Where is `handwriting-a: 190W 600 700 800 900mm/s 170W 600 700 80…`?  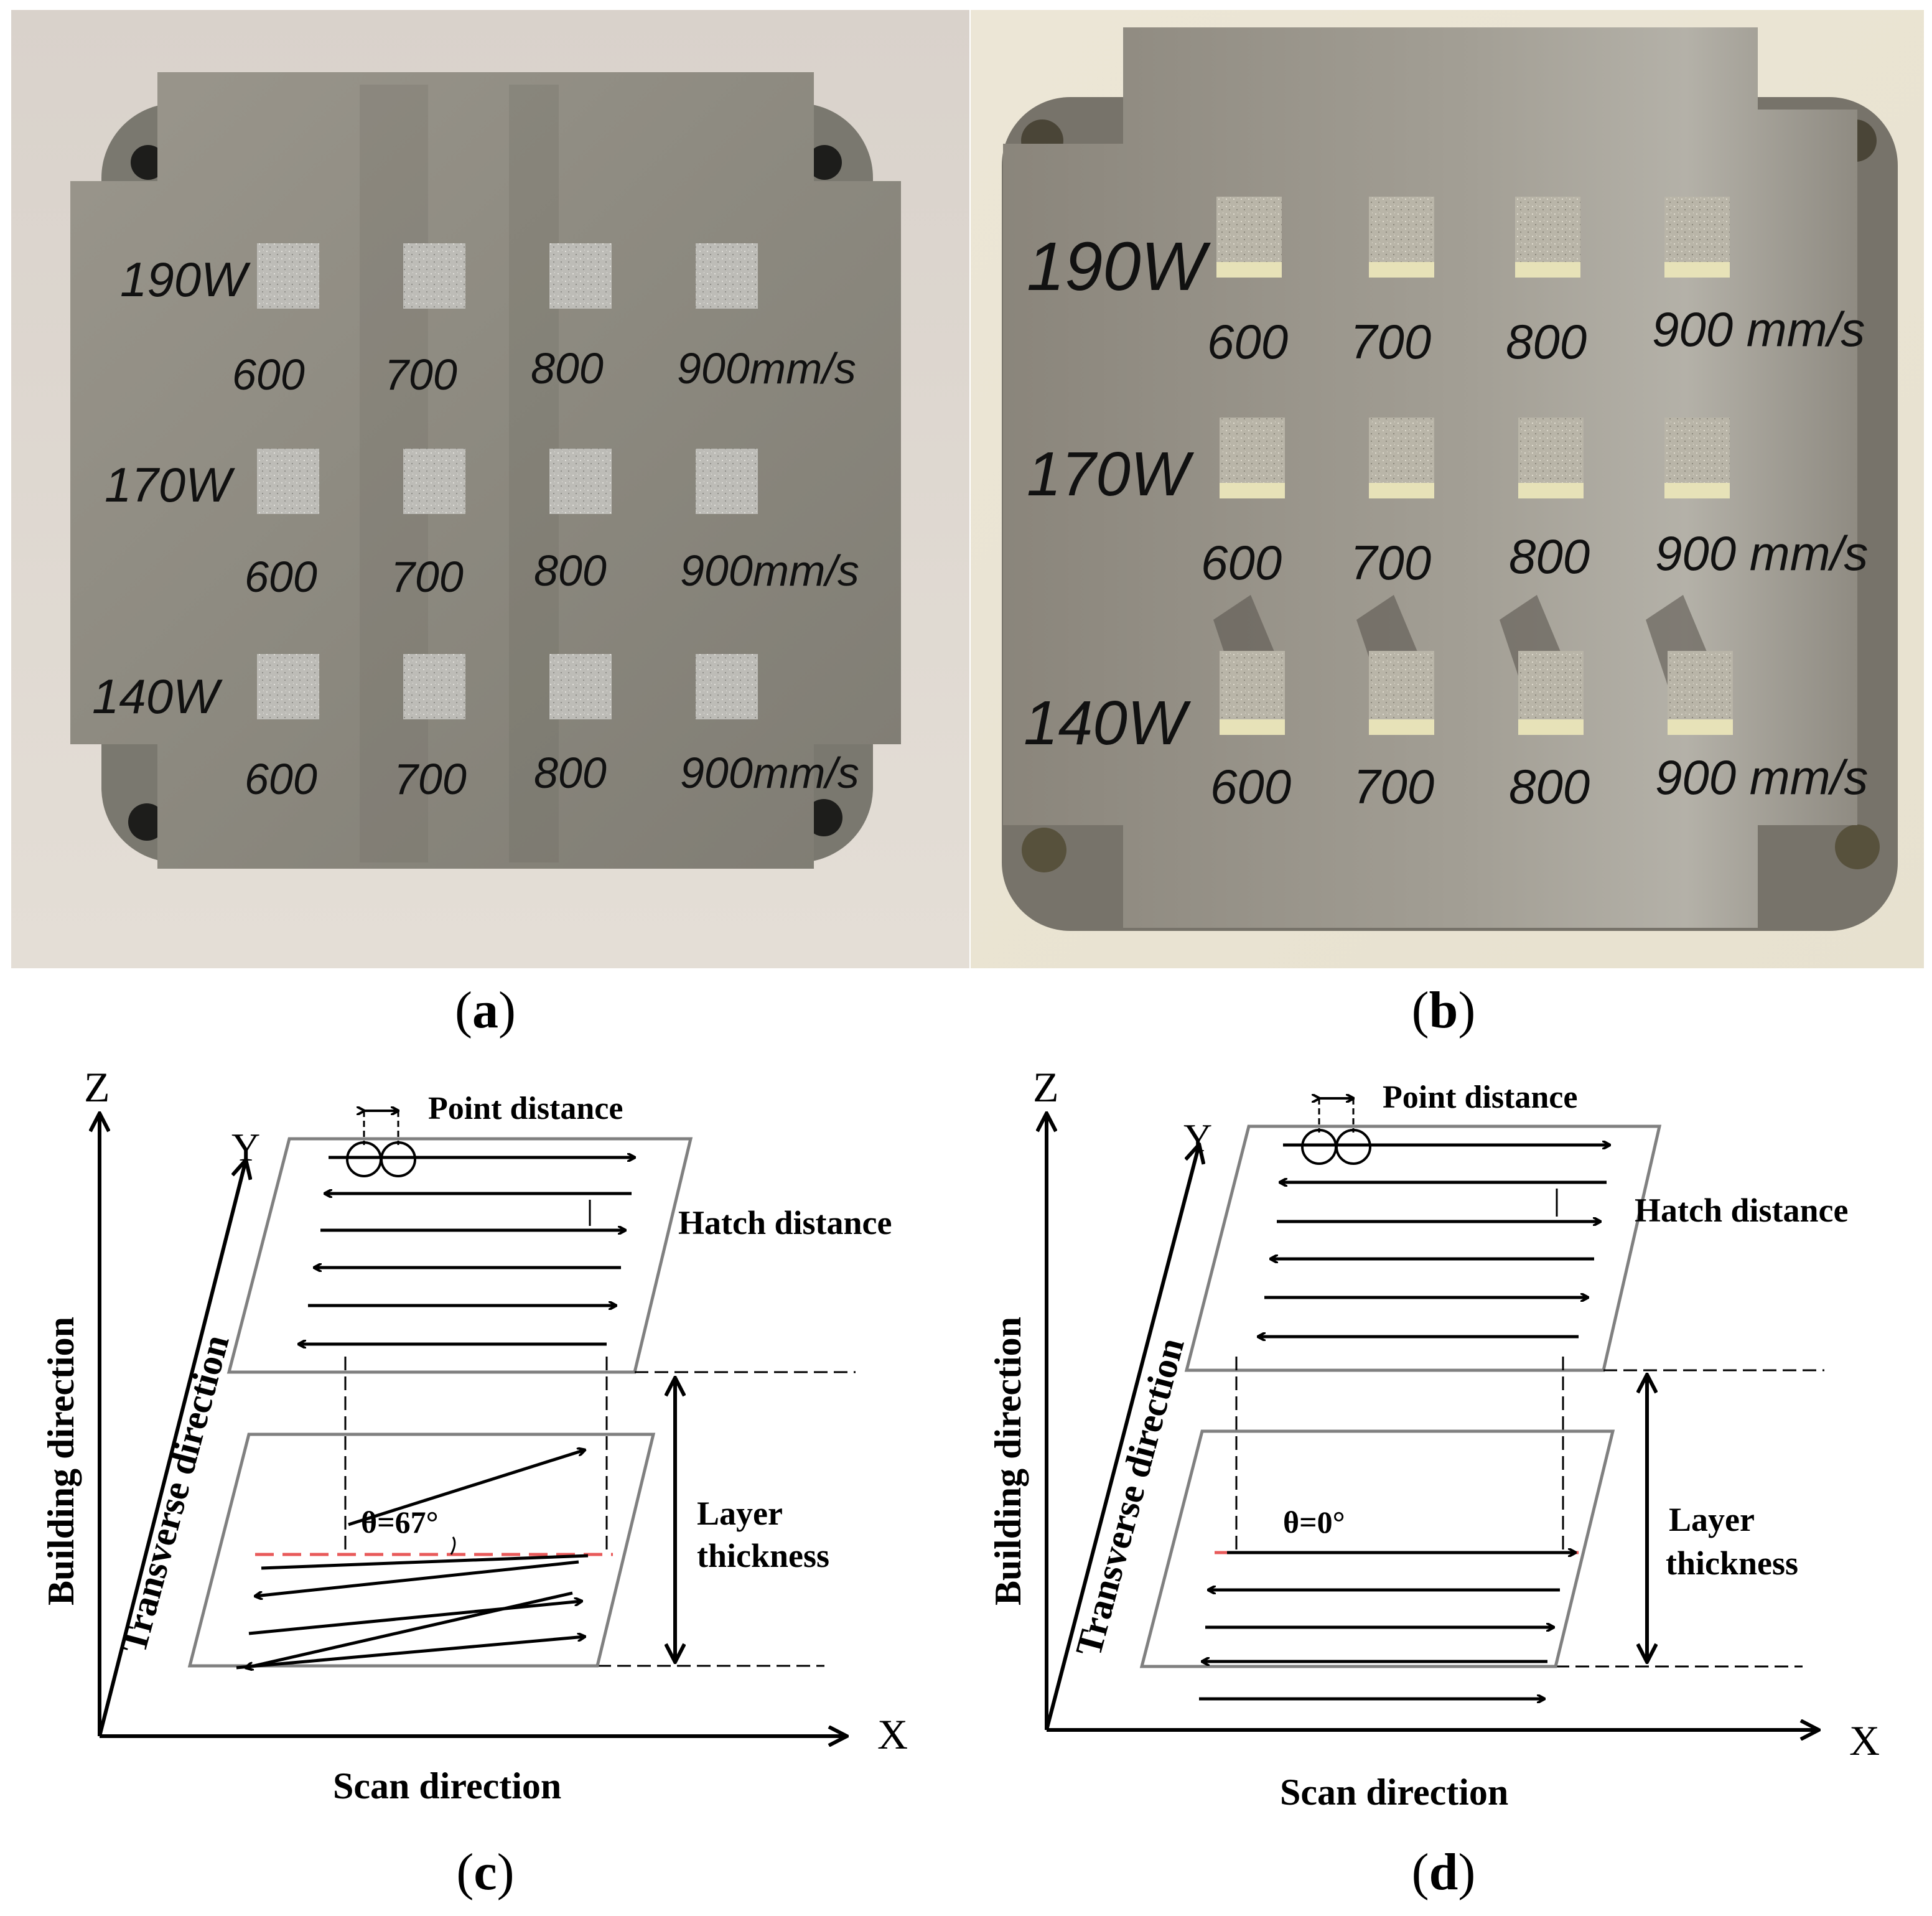 handwriting-a: 190W 600 700 800 900mm/s 170W 600 700 80… is located at coordinates (475, 527).